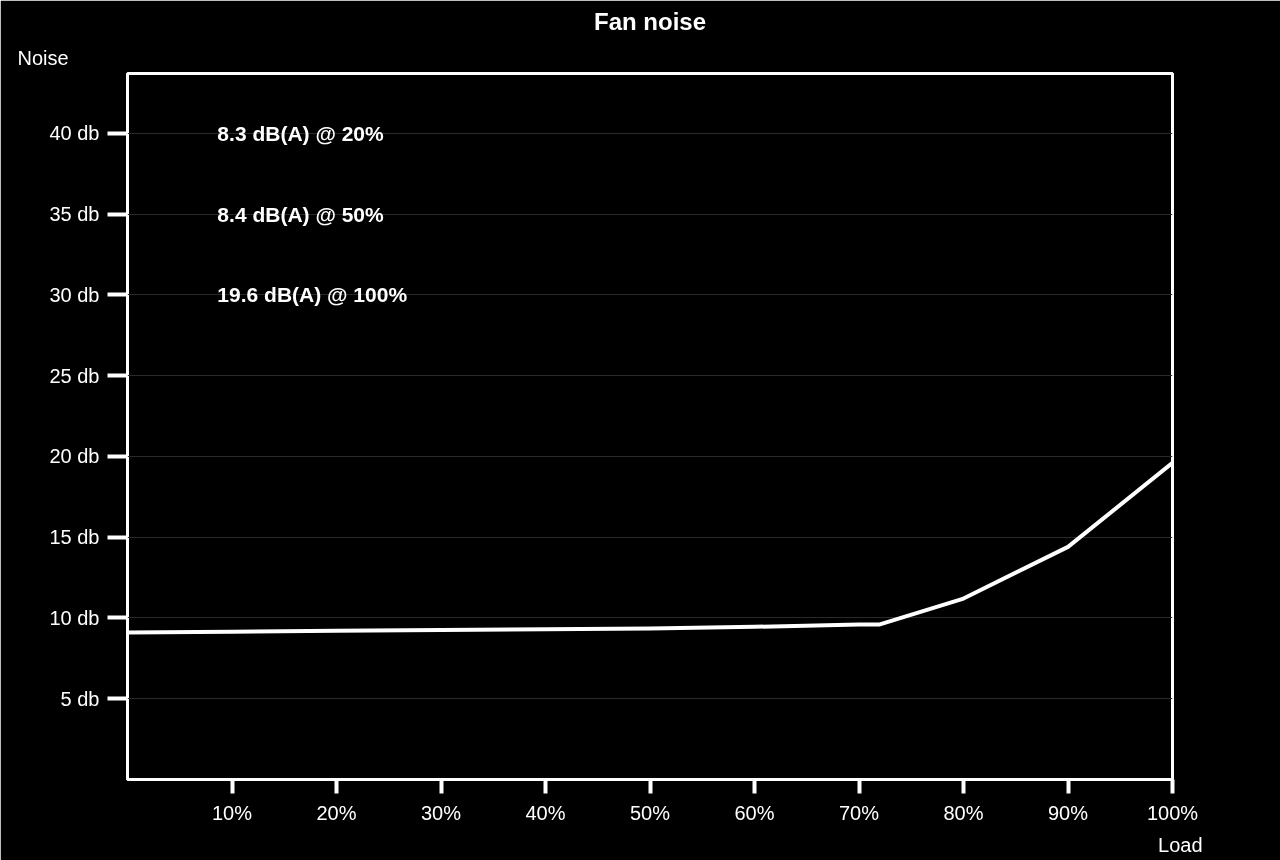 This screenshot has height=860, width=1280. What do you see at coordinates (74, 537) in the screenshot?
I see `y-tick-label: 15 db` at bounding box center [74, 537].